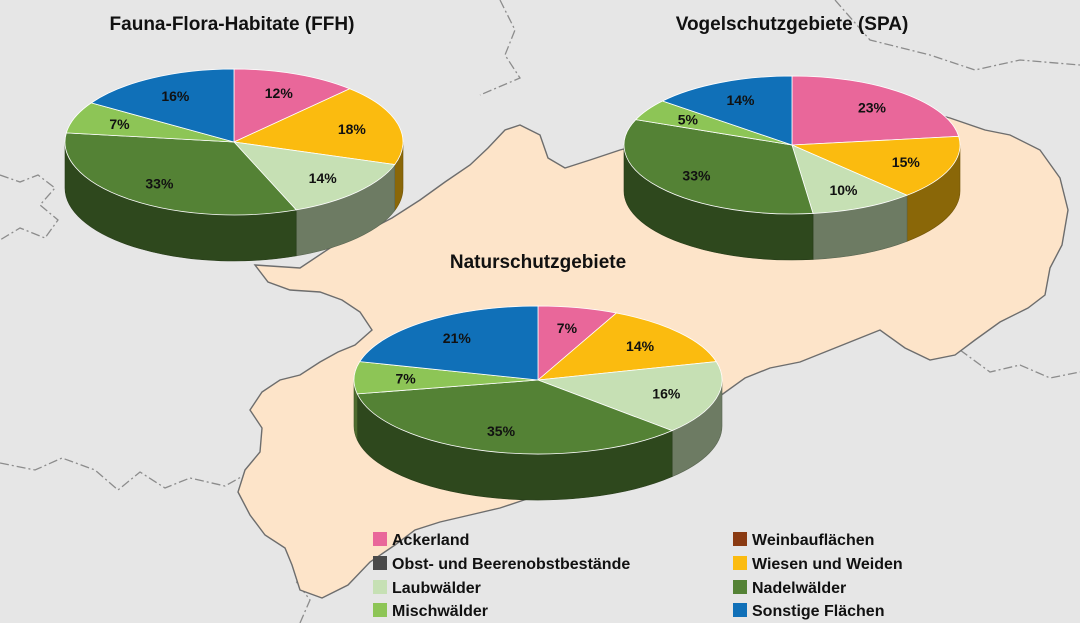 This screenshot has height=623, width=1080. I want to click on legend-label-ackerland: Ackerland, so click(430, 540).